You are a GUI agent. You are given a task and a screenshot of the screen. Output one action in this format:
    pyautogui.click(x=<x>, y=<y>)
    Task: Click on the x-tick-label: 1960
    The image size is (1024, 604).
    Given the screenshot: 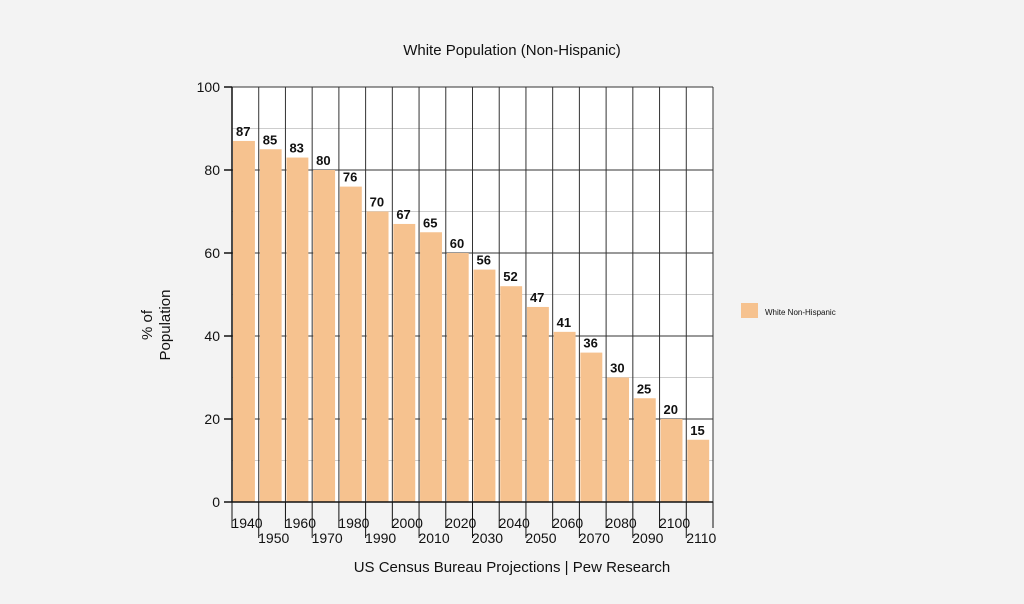 What is the action you would take?
    pyautogui.click(x=300, y=523)
    